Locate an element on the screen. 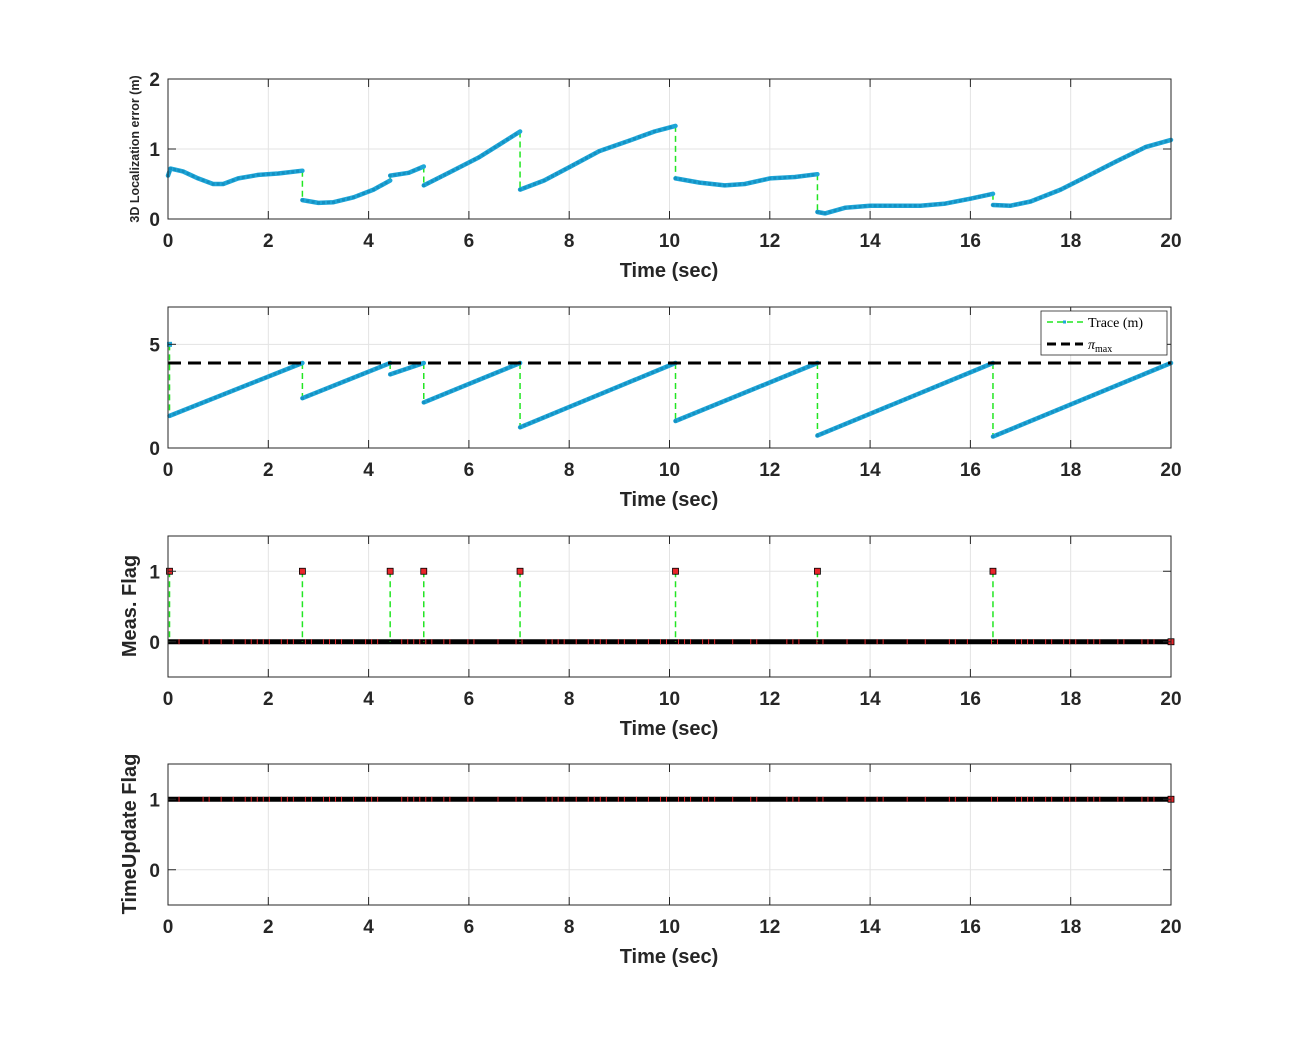 The image size is (1294, 1042). y-tick-label: 0 is located at coordinates (154, 220).